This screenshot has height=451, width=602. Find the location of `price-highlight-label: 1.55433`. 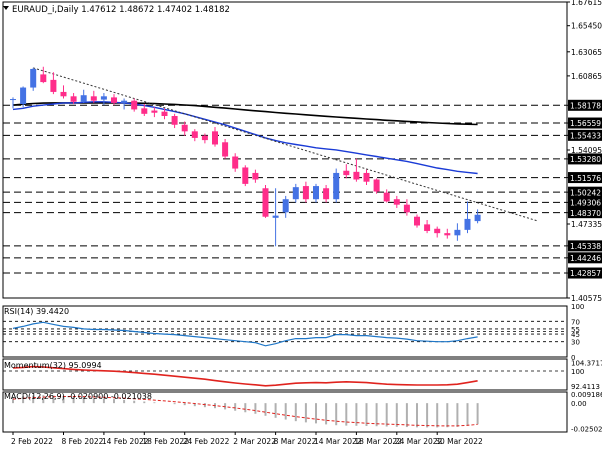

price-highlight-label: 1.55433 is located at coordinates (585, 136).